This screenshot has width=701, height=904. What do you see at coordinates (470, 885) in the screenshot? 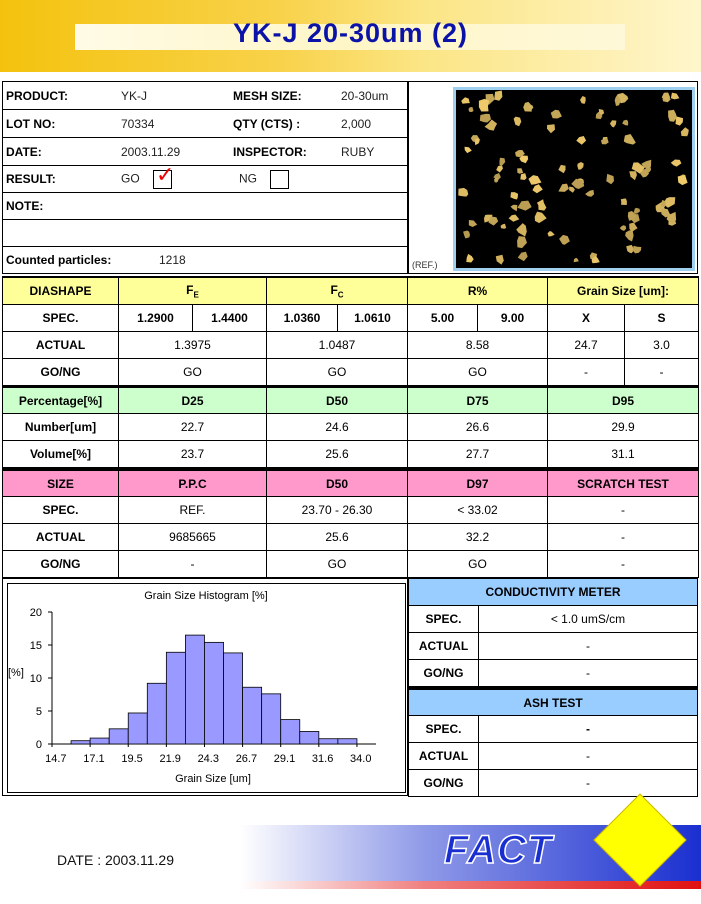
I see `footer-red-band` at bounding box center [470, 885].